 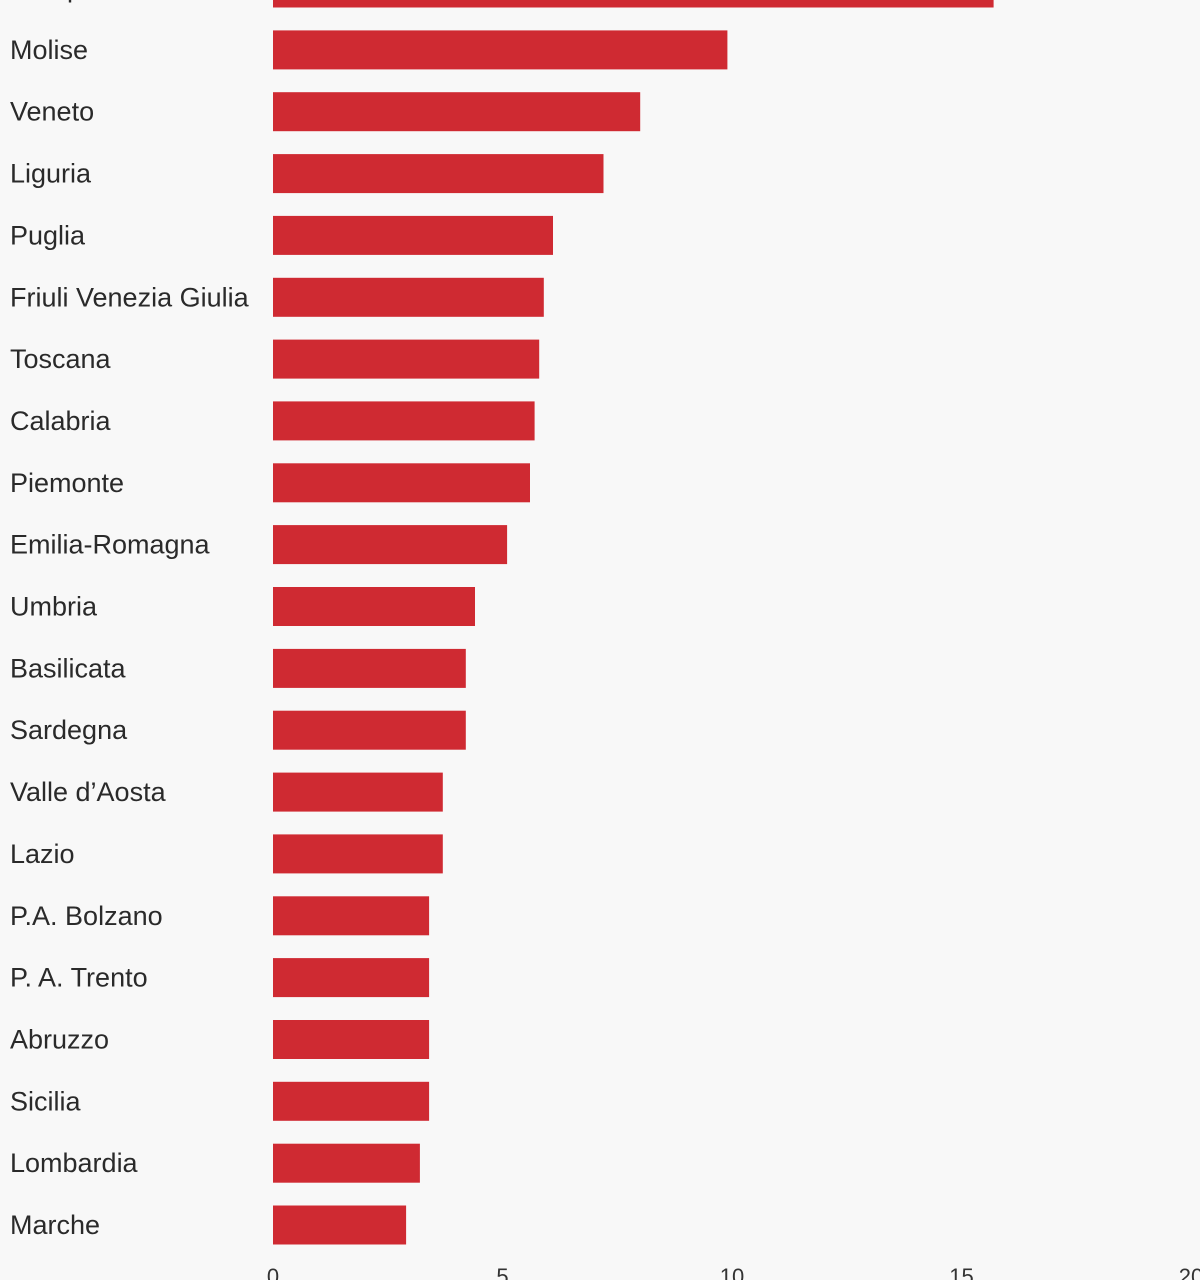 What do you see at coordinates (273, 1272) in the screenshot?
I see `x-tick-label-0: 0` at bounding box center [273, 1272].